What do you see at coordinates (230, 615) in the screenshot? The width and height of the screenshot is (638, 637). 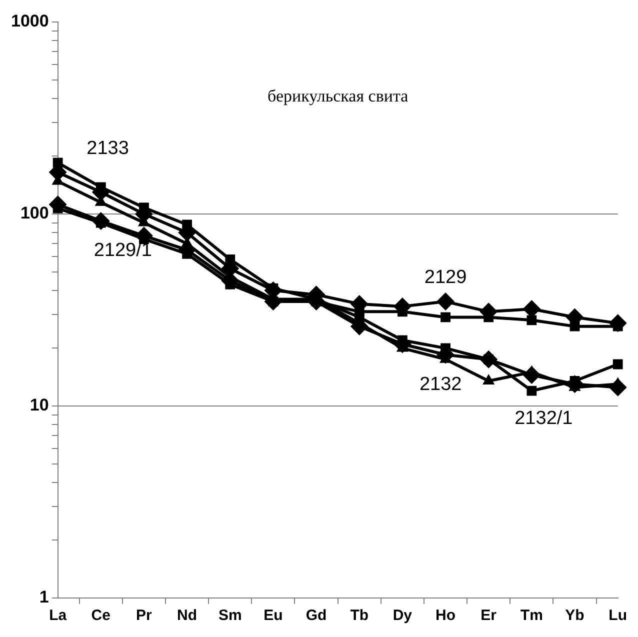 I see `x-tick-label: Sm` at bounding box center [230, 615].